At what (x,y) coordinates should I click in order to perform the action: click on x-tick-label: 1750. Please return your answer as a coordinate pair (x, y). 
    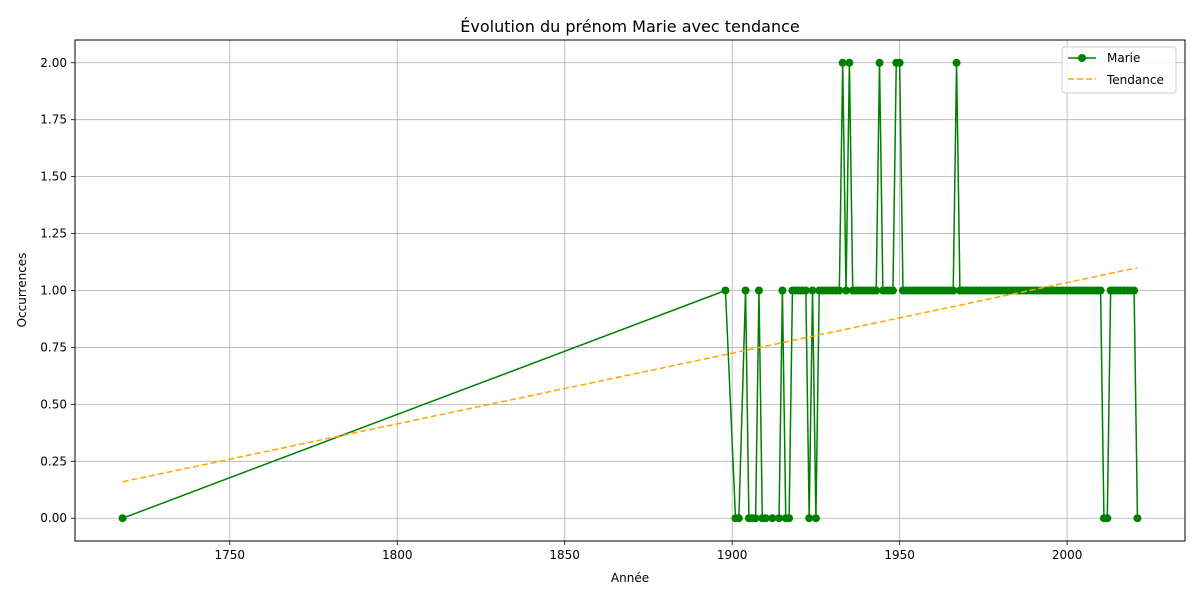
    Looking at the image, I should click on (229, 555).